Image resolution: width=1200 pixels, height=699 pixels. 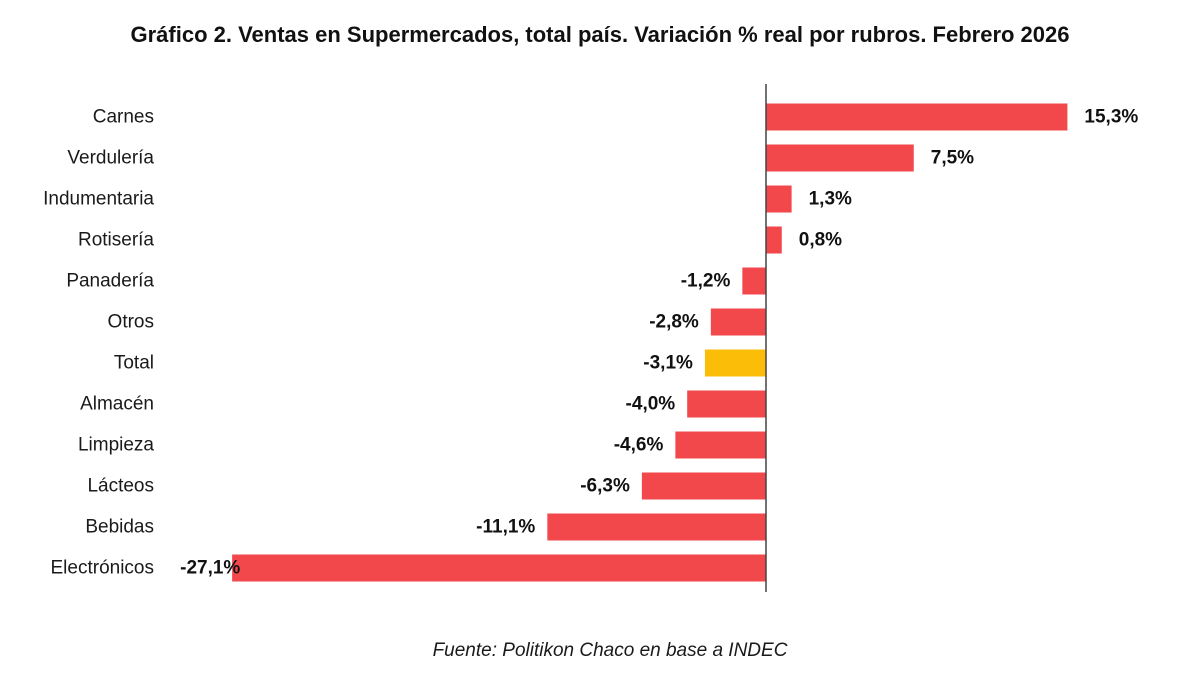 I want to click on category-label-electronicos: Electrónicos, so click(x=103, y=568).